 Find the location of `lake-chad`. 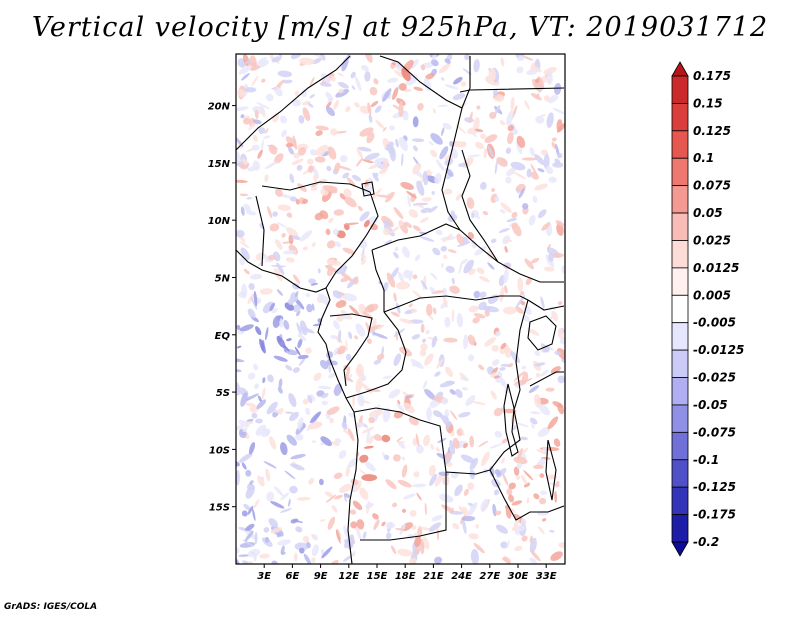

lake-chad is located at coordinates (368, 189).